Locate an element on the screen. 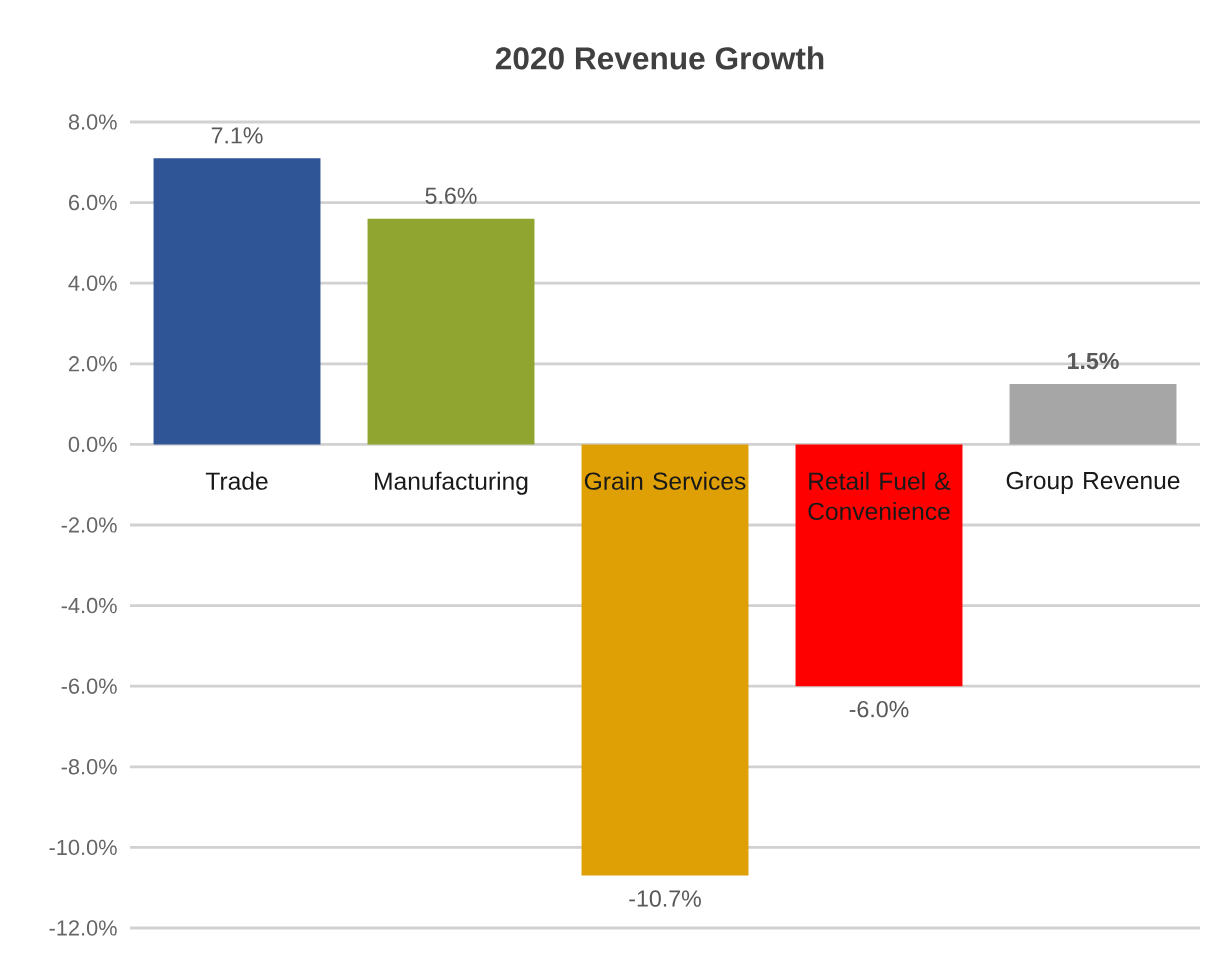 This screenshot has height=956, width=1218. data-label: -10.7% is located at coordinates (665, 898).